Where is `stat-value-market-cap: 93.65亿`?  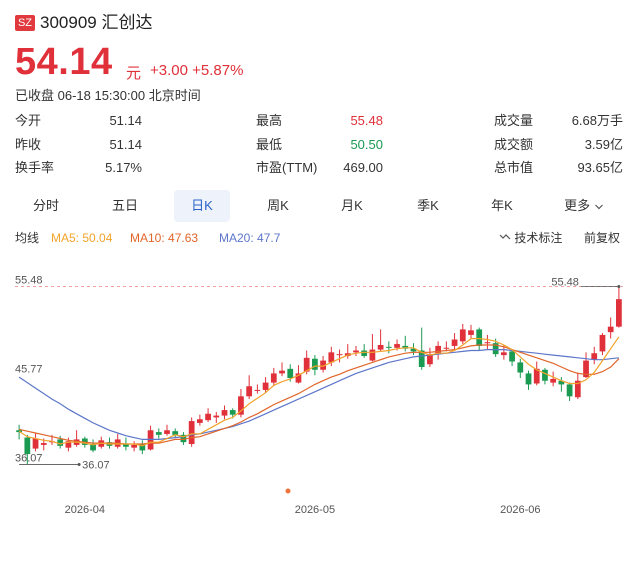 stat-value-market-cap: 93.65亿 is located at coordinates (600, 167).